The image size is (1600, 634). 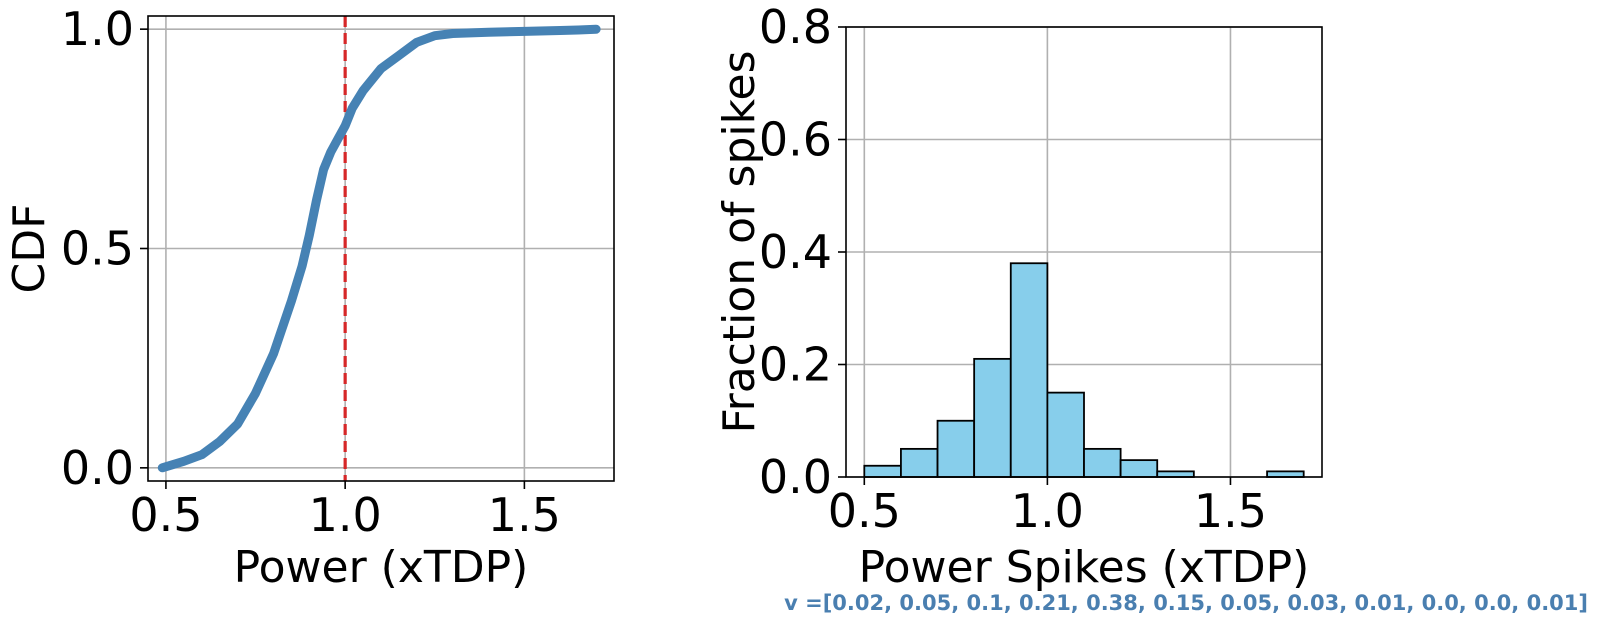 I want to click on histogram-x-axis-label: Power Spikes (xTDP), so click(x=1084, y=567).